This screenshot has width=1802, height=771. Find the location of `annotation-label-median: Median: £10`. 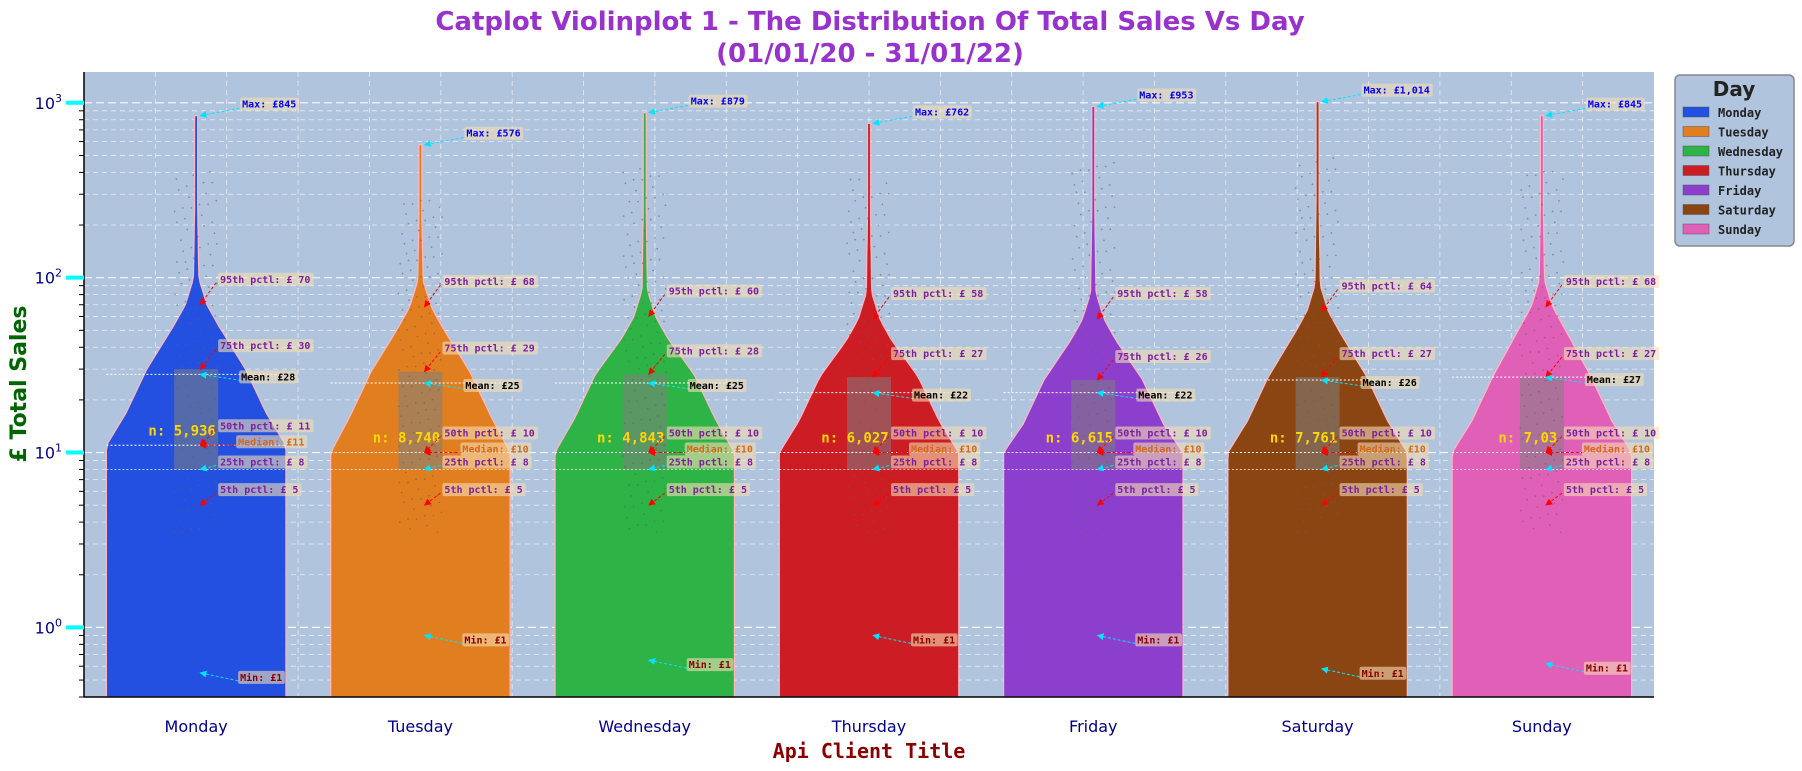

annotation-label-median: Median: £10 is located at coordinates (1393, 450).